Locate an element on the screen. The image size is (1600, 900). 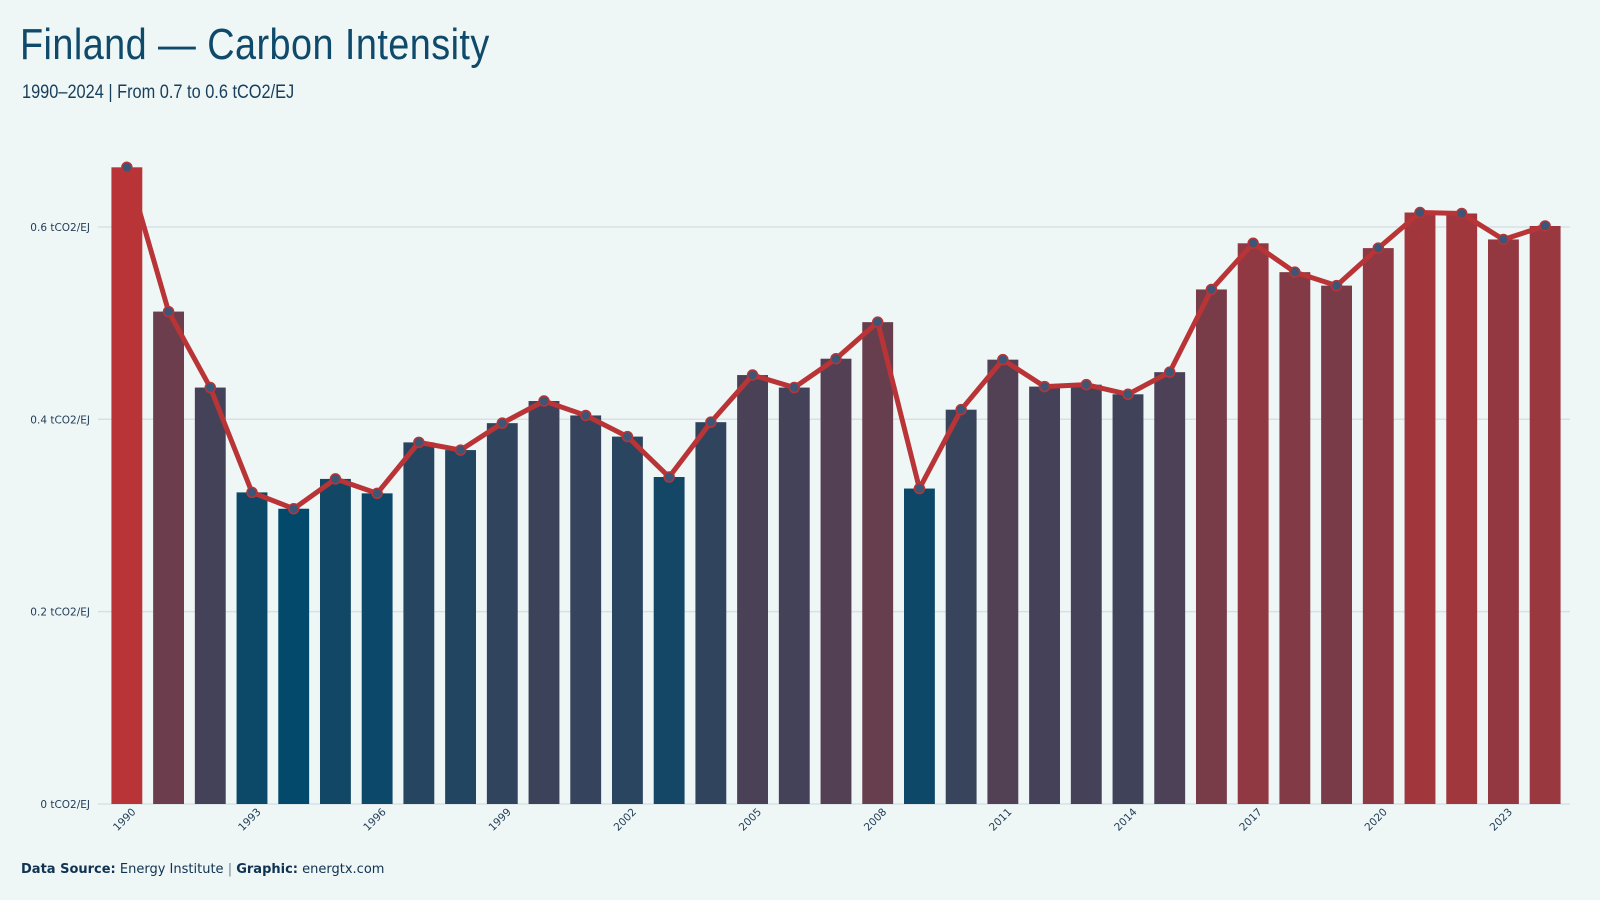
x-tick-label: 2017 is located at coordinates (1250, 819).